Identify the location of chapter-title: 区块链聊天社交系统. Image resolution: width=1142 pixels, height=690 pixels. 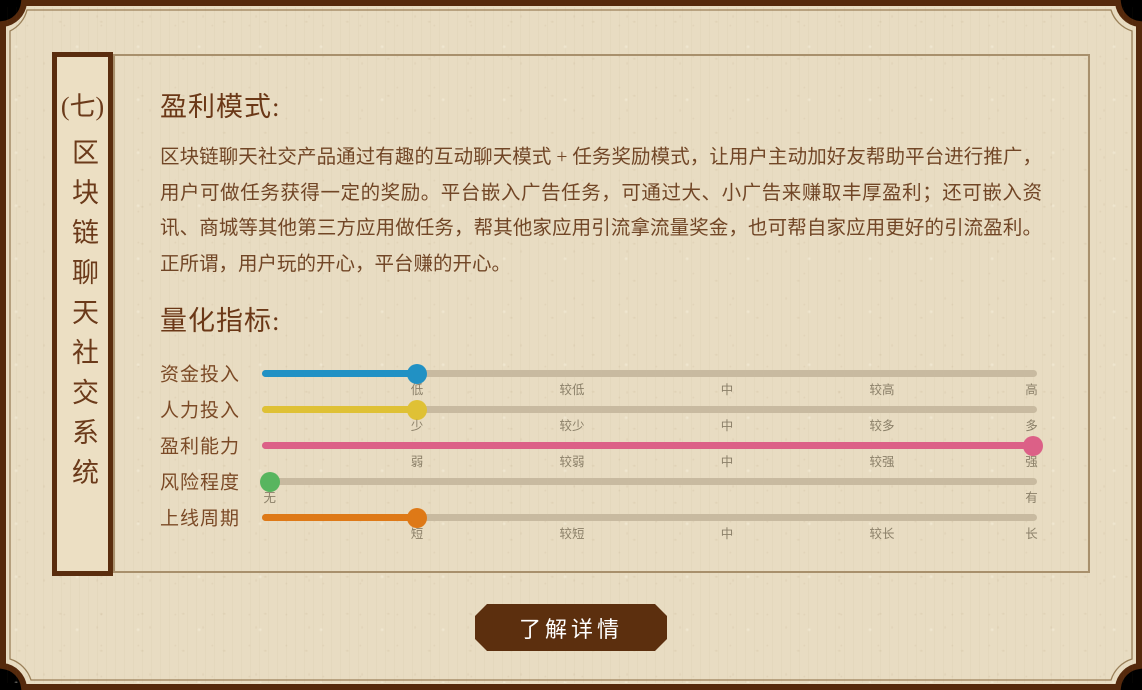
(83, 317).